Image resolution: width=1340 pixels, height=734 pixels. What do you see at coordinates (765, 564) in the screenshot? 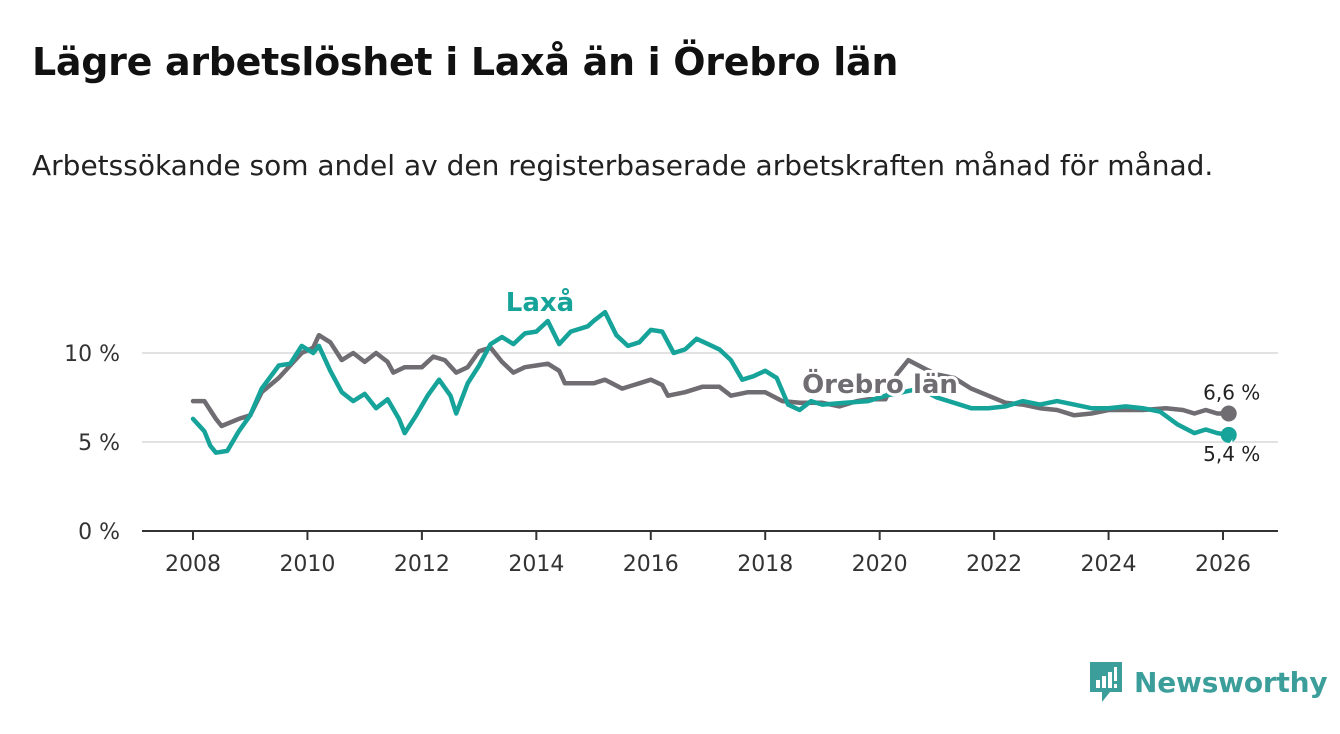
I see `x-tick-label: 2018` at bounding box center [765, 564].